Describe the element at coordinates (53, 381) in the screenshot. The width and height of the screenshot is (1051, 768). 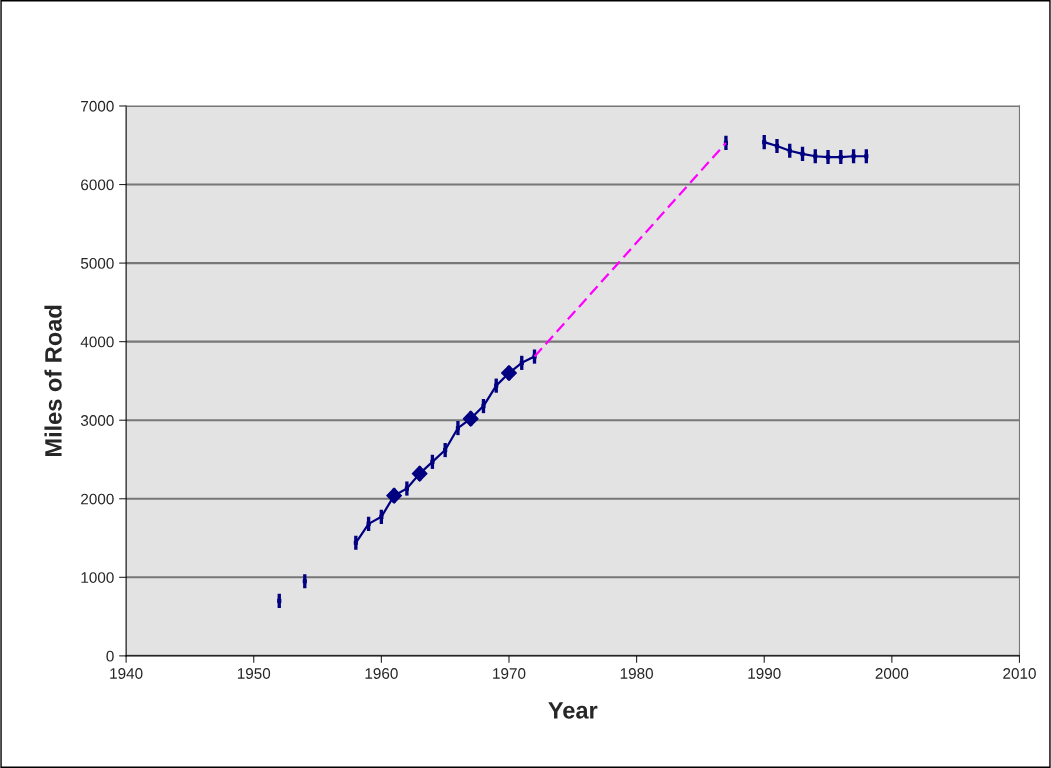
I see `y-axis-title: Miles of Road` at that location.